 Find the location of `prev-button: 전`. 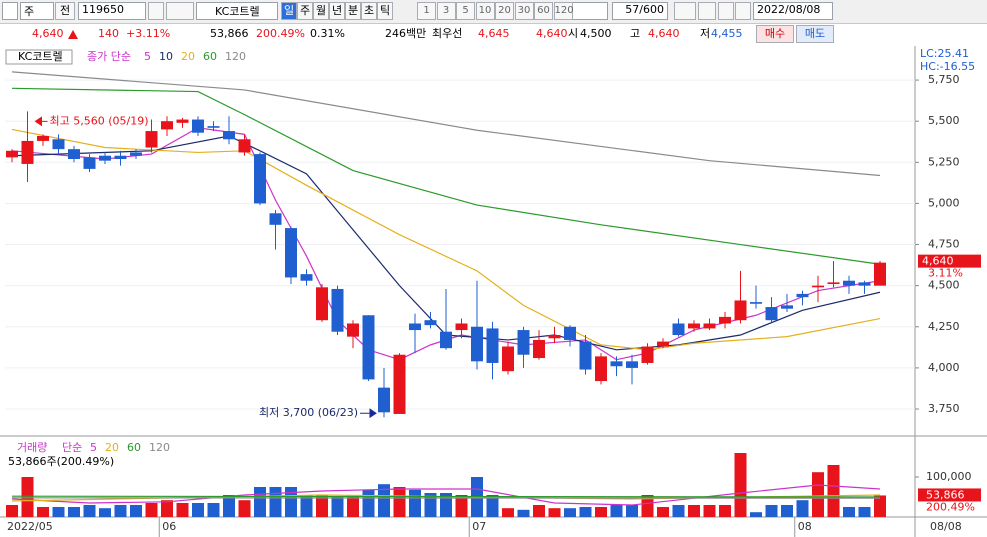

prev-button: 전 is located at coordinates (65, 11).